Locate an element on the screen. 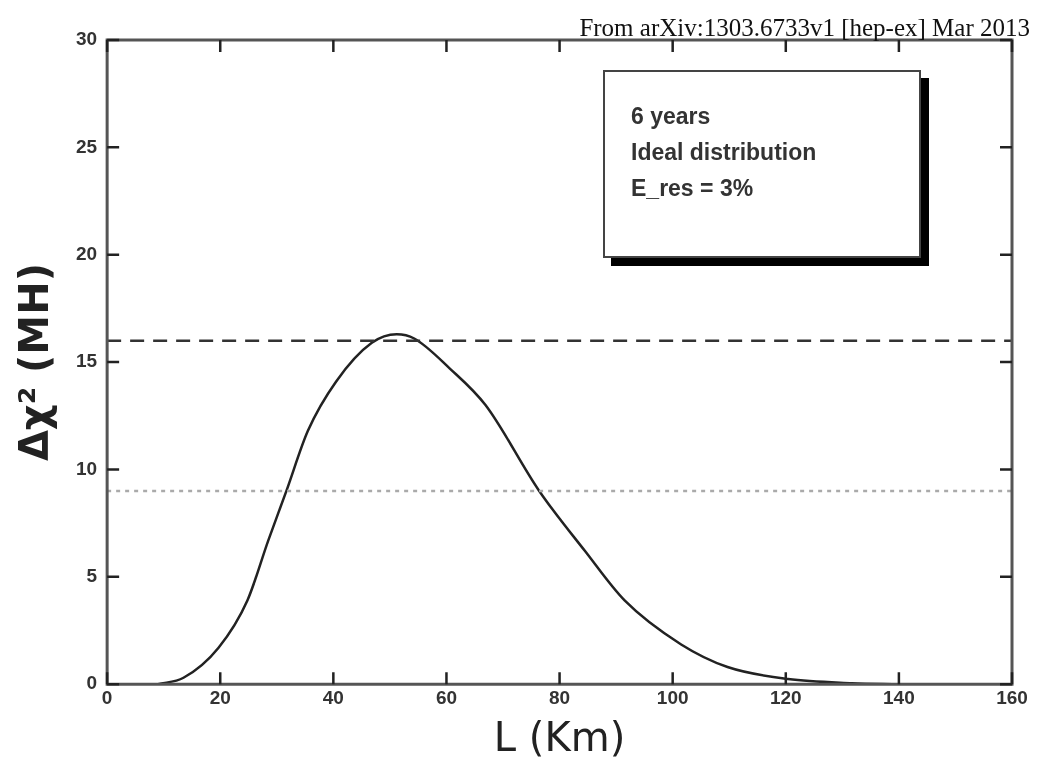  y-tick-label: 10 is located at coordinates (86, 468).